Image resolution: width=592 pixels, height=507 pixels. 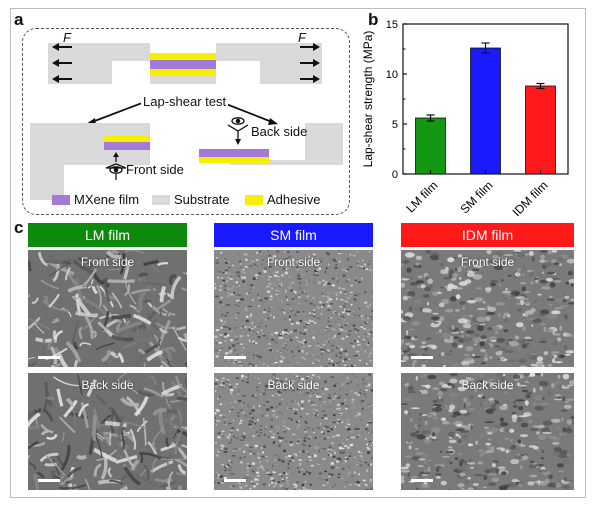 I want to click on back-side-label: Back side, so click(x=279, y=131).